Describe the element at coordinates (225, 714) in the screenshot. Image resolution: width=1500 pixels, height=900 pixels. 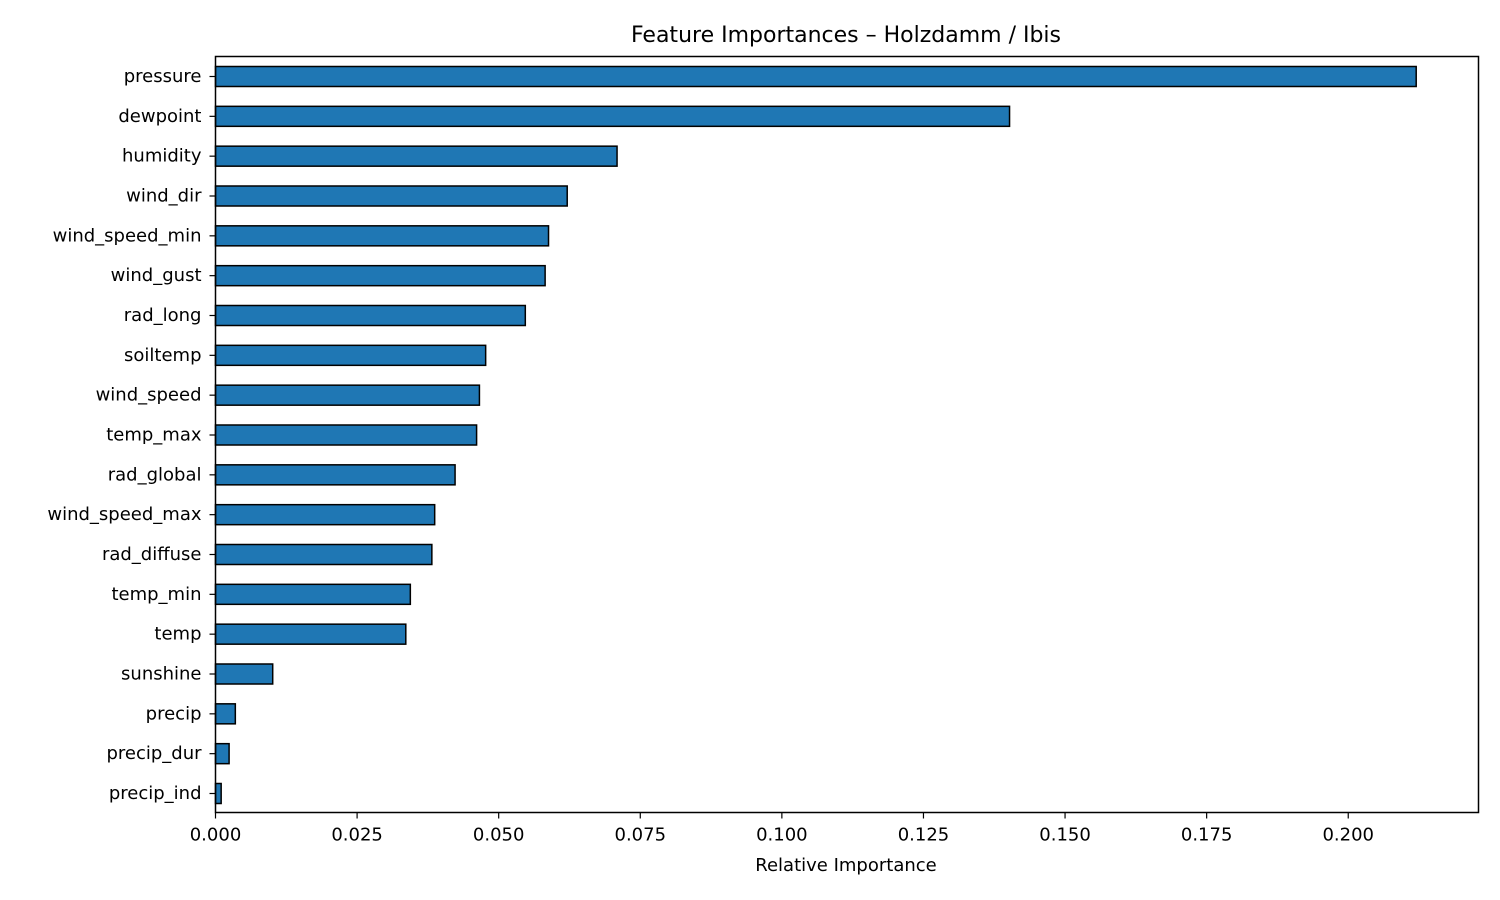
I see `bar-precip` at that location.